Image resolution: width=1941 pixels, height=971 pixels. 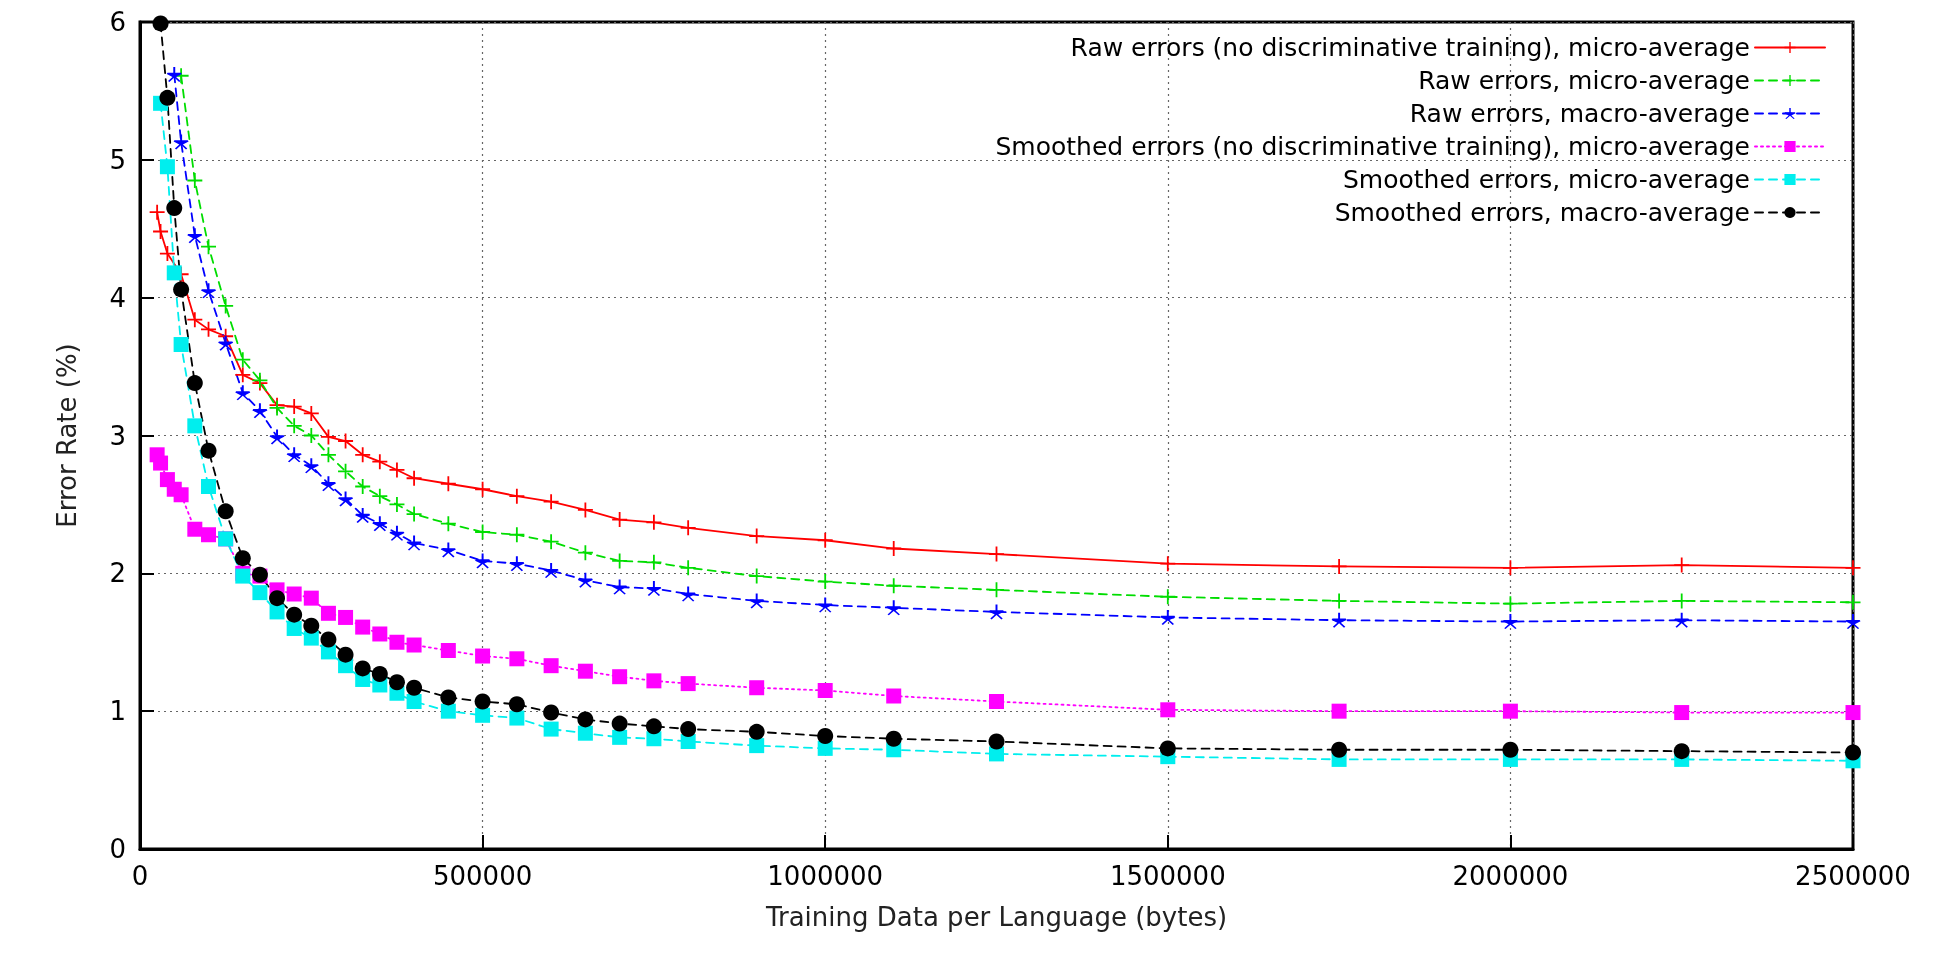 What do you see at coordinates (117, 849) in the screenshot?
I see `y-tick-label: 0` at bounding box center [117, 849].